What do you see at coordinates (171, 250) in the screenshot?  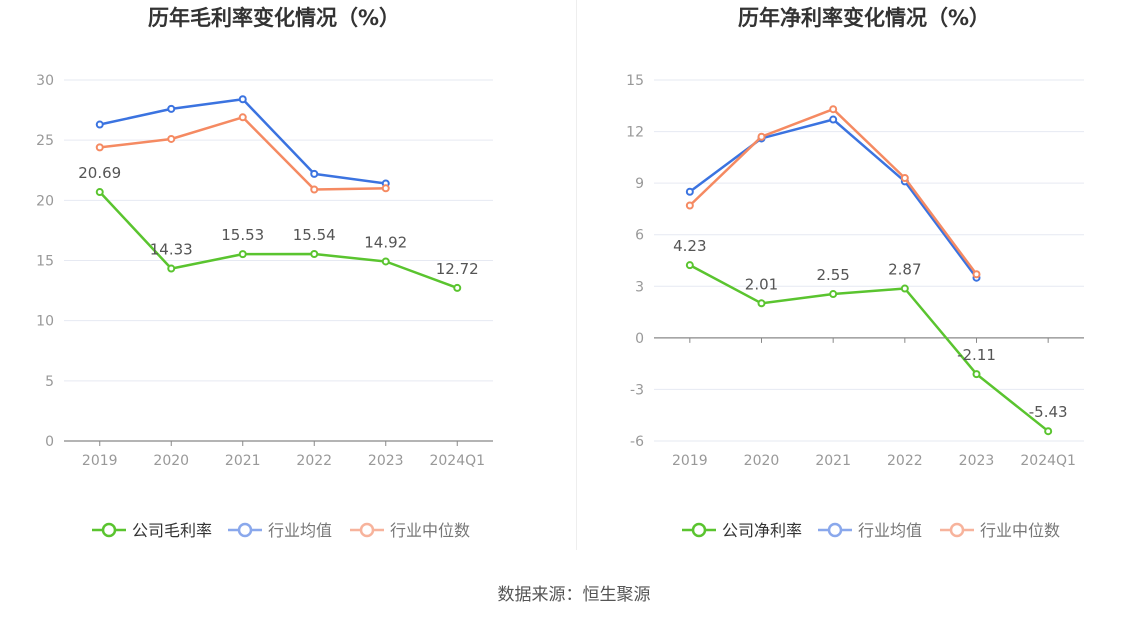 I see `data-label: 14.33` at bounding box center [171, 250].